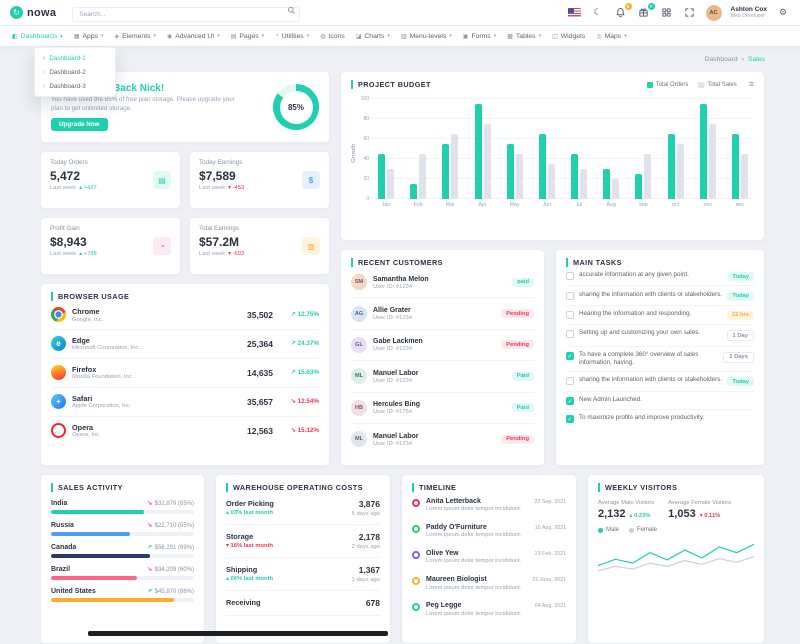  Describe the element at coordinates (713, 12) in the screenshot. I see `user-avatar: AC` at that location.